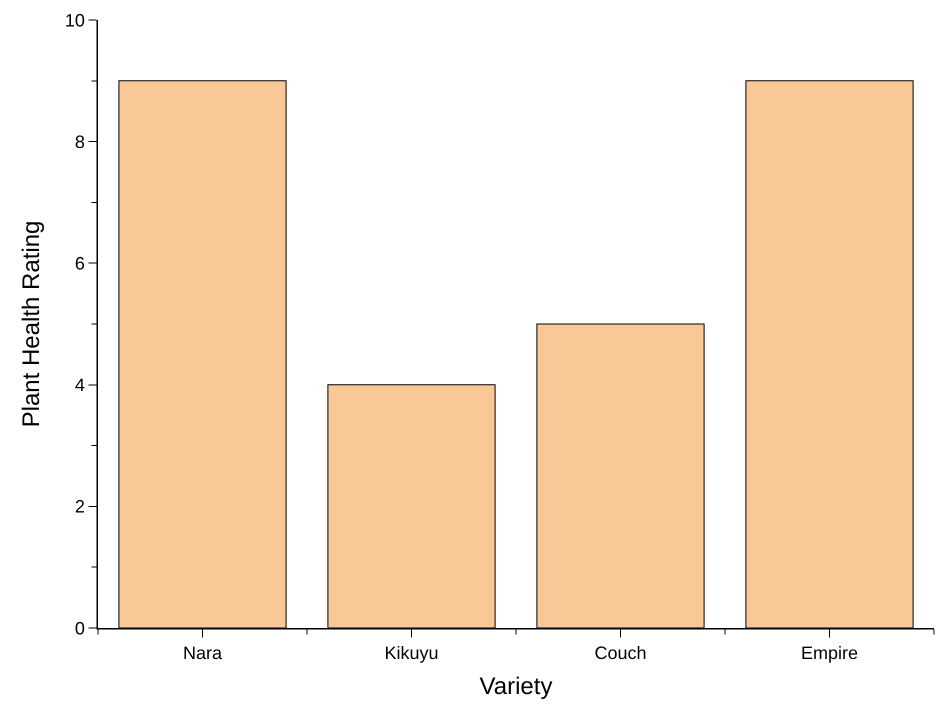 The height and width of the screenshot is (727, 938). Describe the element at coordinates (620, 653) in the screenshot. I see `x-tick-label: Couch` at that location.